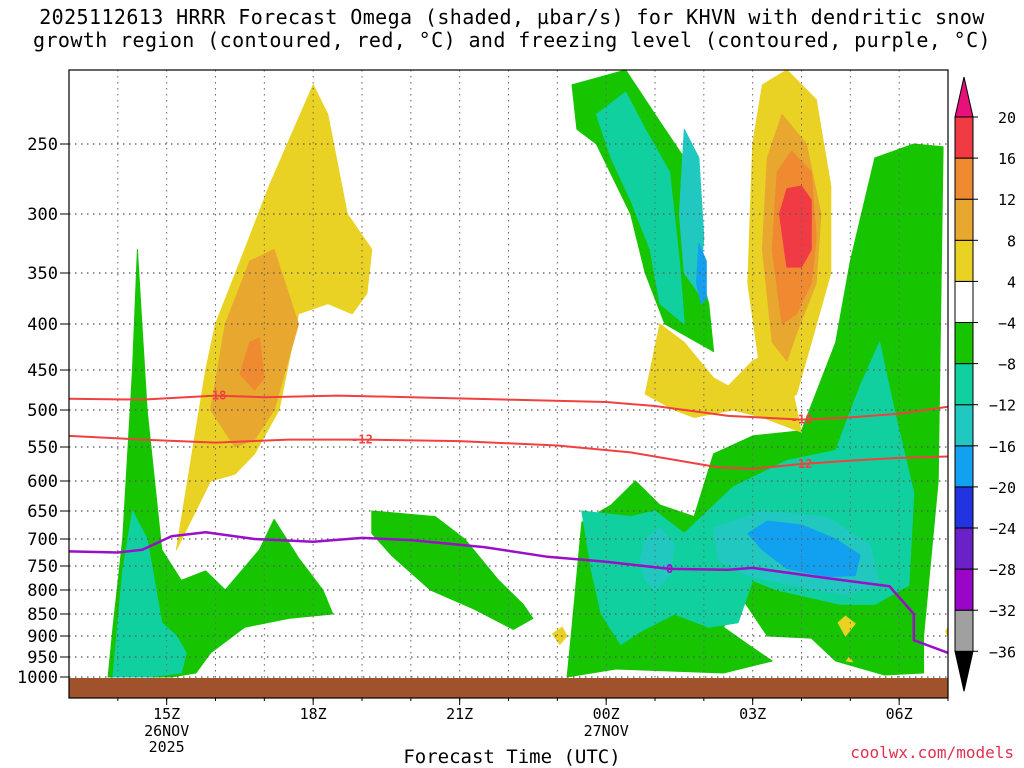  I want to click on freezing-level-contour, so click(508, 592).